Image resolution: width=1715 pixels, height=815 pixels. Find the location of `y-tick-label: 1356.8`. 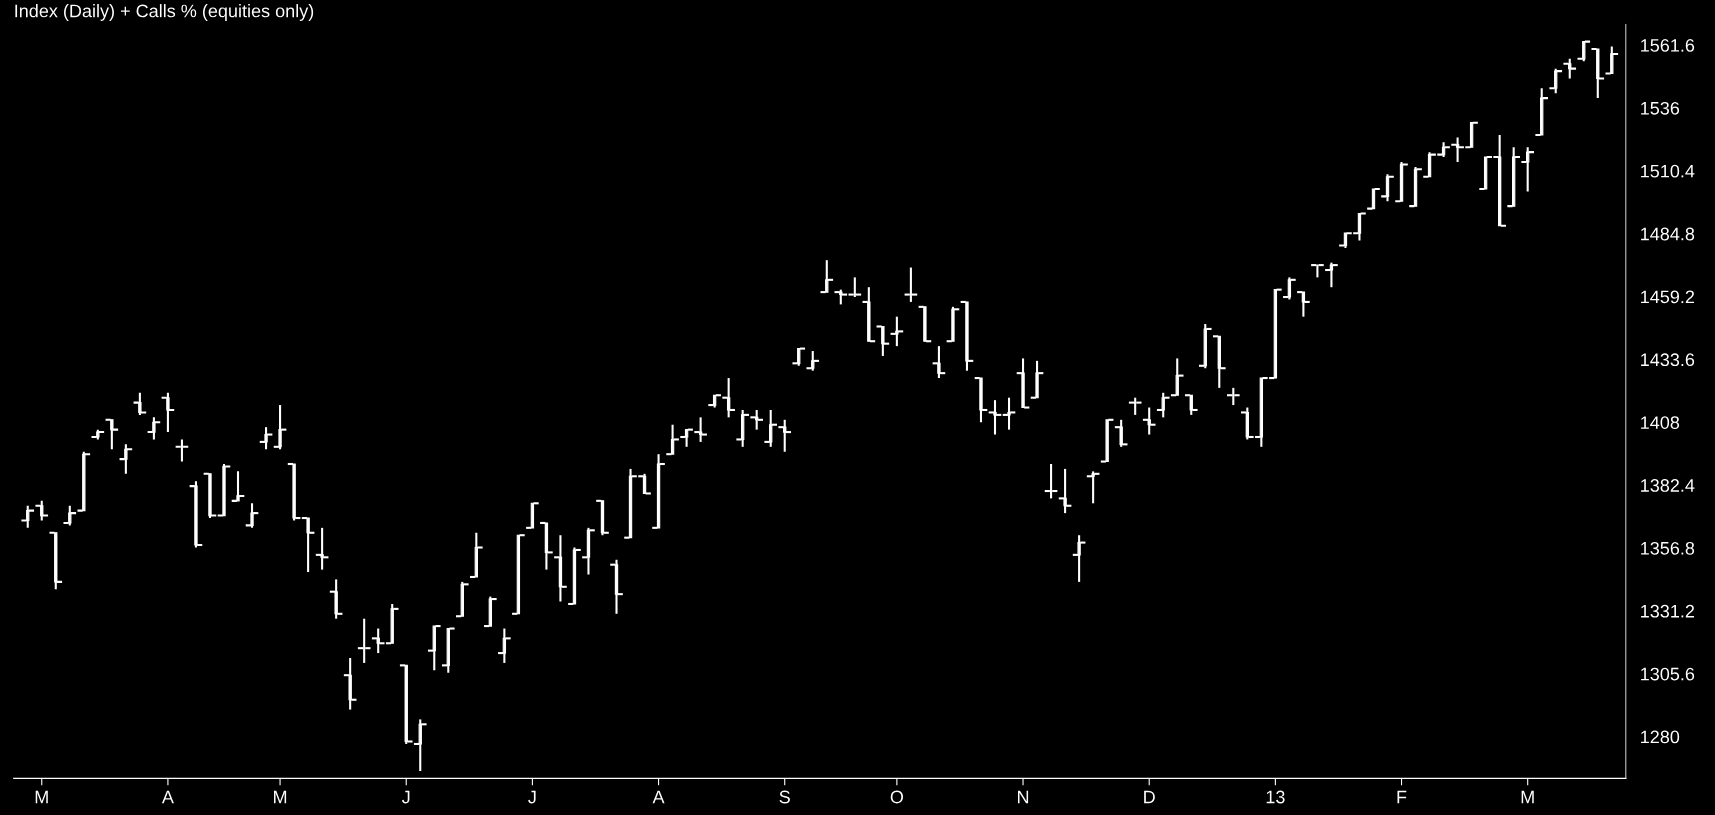

y-tick-label: 1356.8 is located at coordinates (1668, 548).